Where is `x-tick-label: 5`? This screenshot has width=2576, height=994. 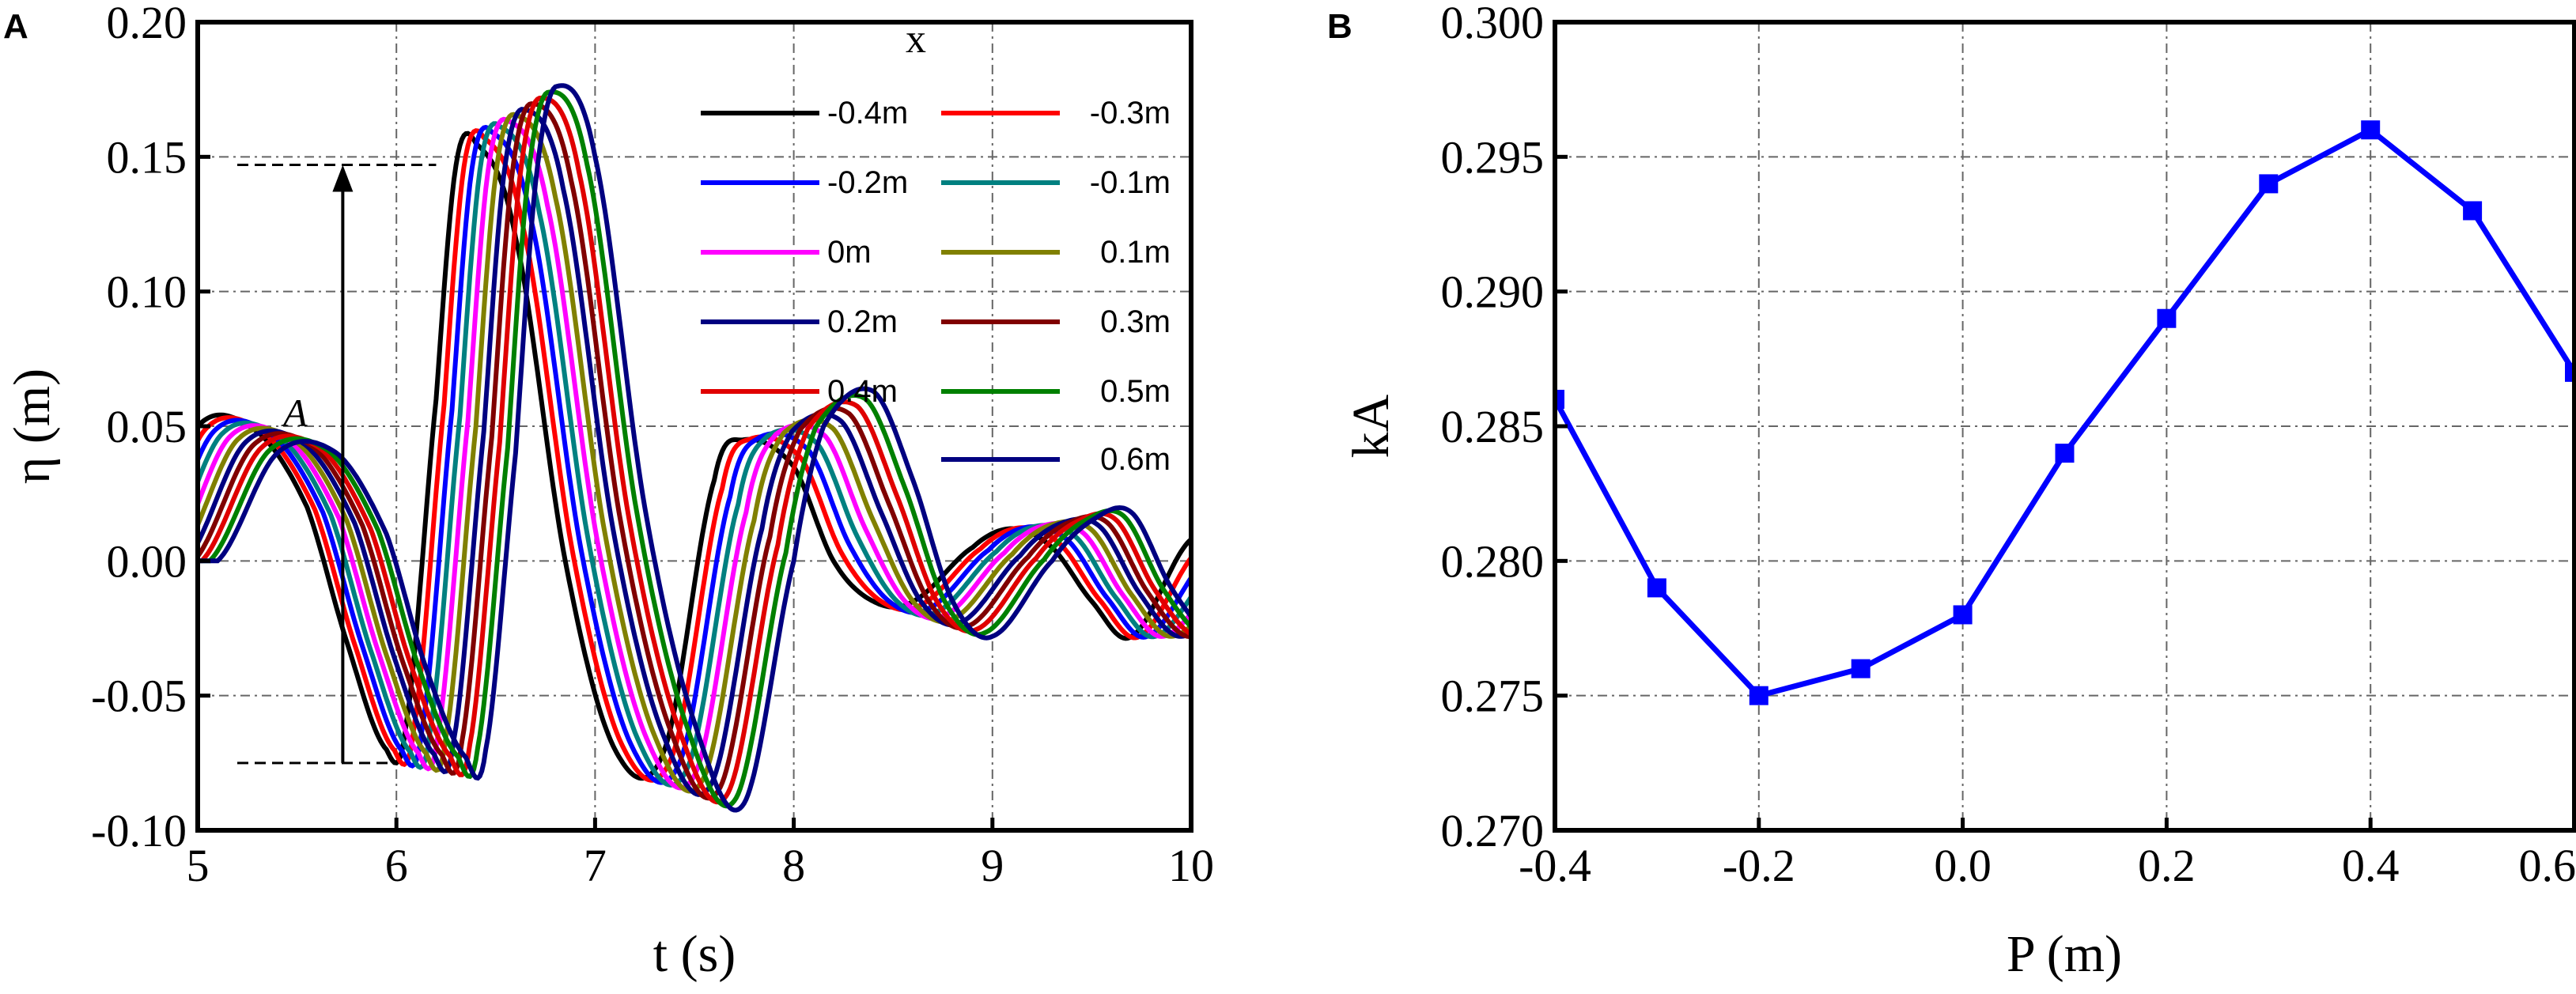
x-tick-label: 5 is located at coordinates (199, 865).